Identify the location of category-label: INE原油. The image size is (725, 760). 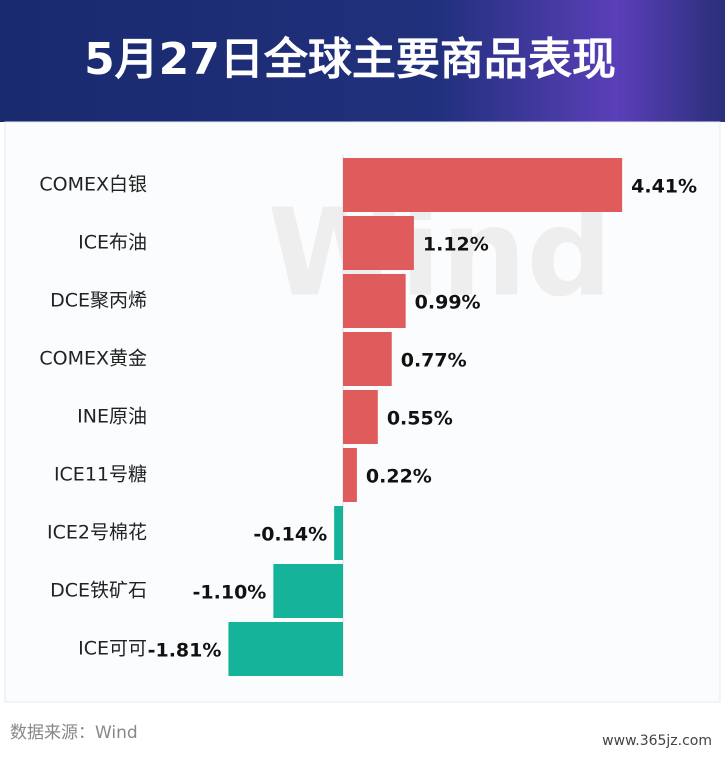
(112, 417).